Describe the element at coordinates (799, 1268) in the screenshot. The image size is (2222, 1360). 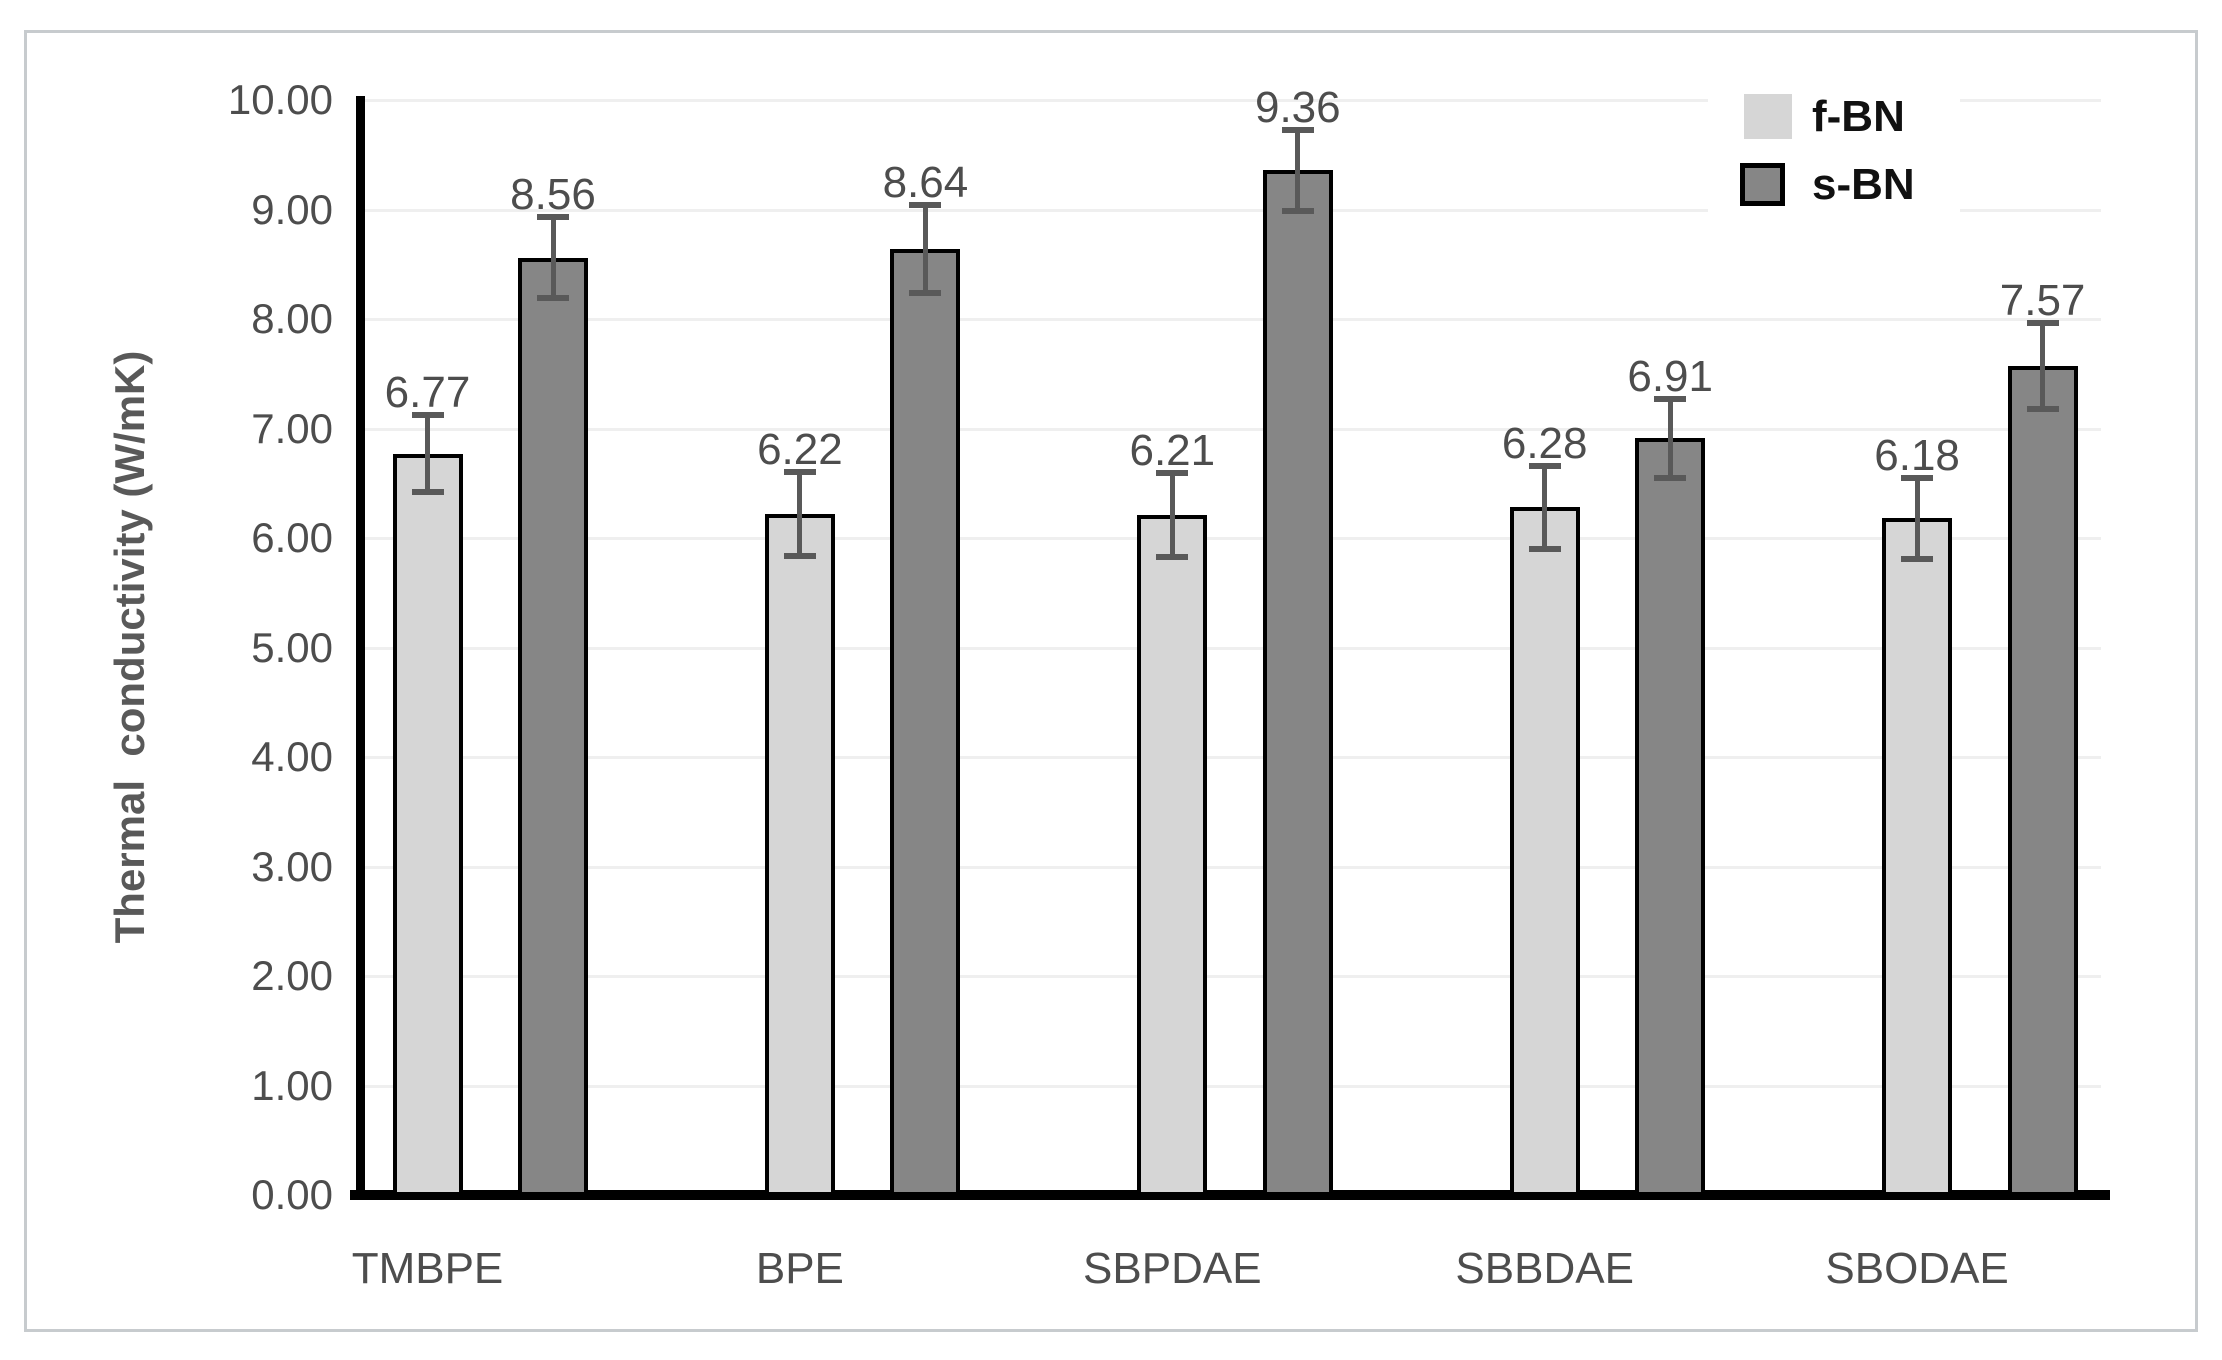
I see `category-label-BPE: BPE` at that location.